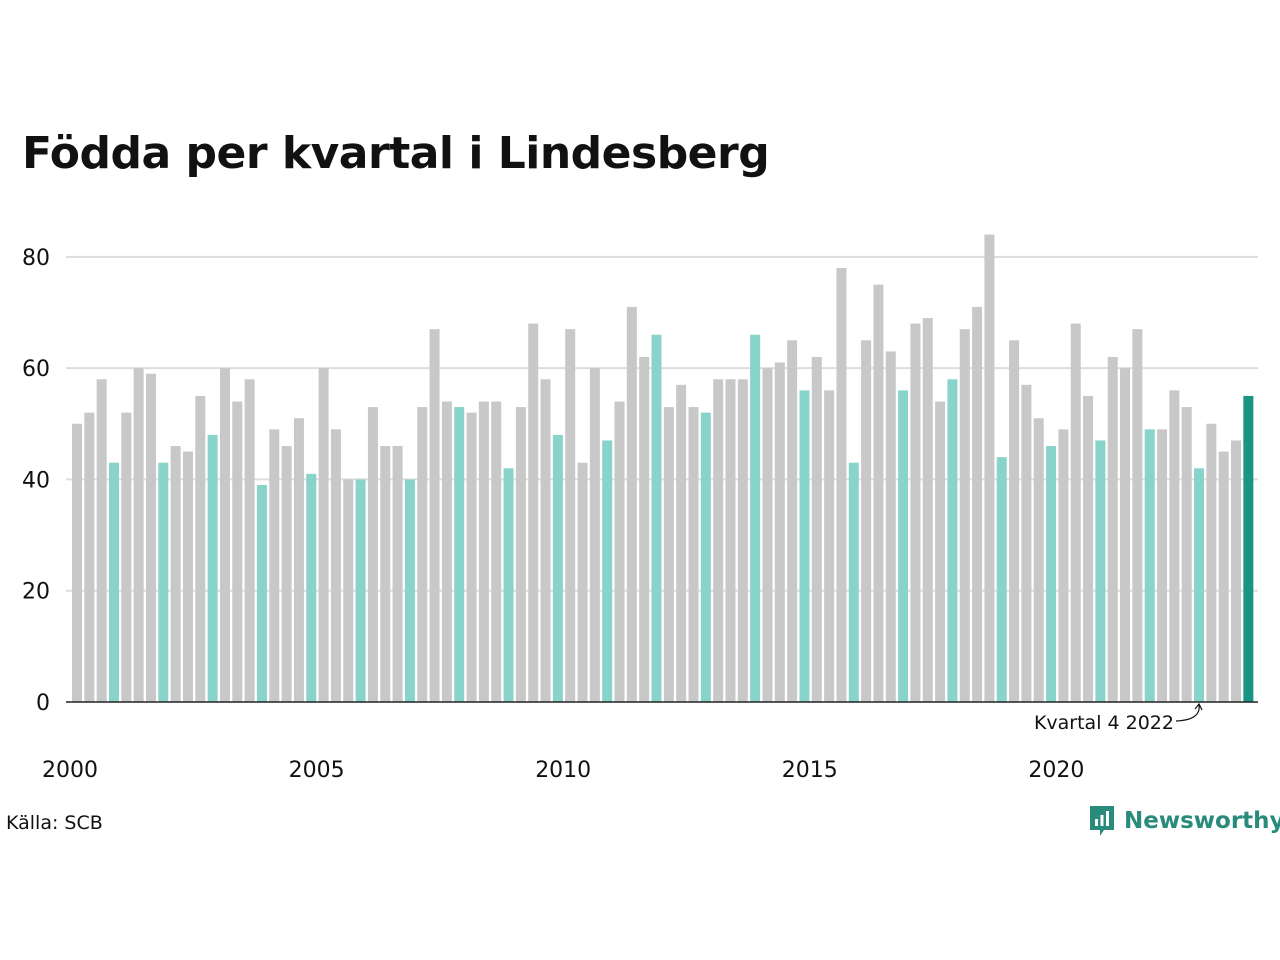  I want to click on x-axis-ticks: 2000 2005 2010 2015 2020, so click(563, 770).